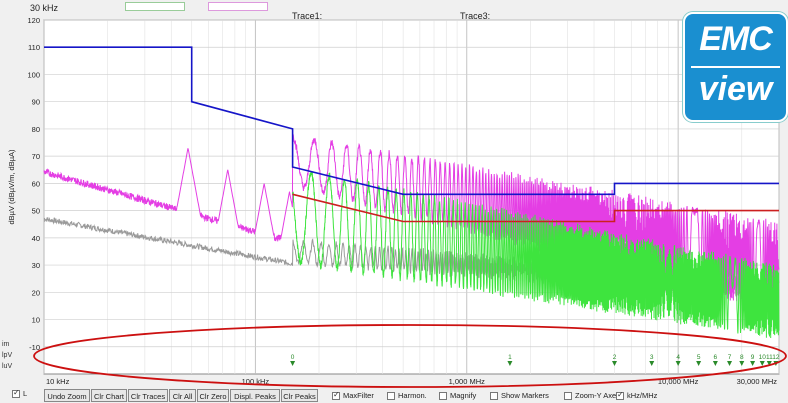 This screenshot has width=788, height=403. I want to click on y-tick-label: 80, so click(36, 129).